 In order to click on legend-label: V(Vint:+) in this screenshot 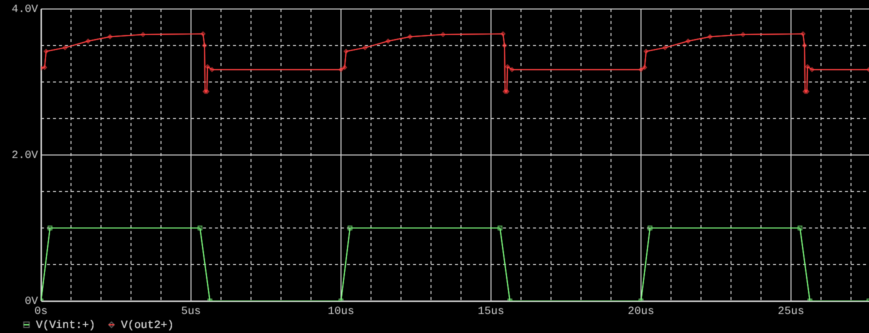, I will do `click(66, 326)`.